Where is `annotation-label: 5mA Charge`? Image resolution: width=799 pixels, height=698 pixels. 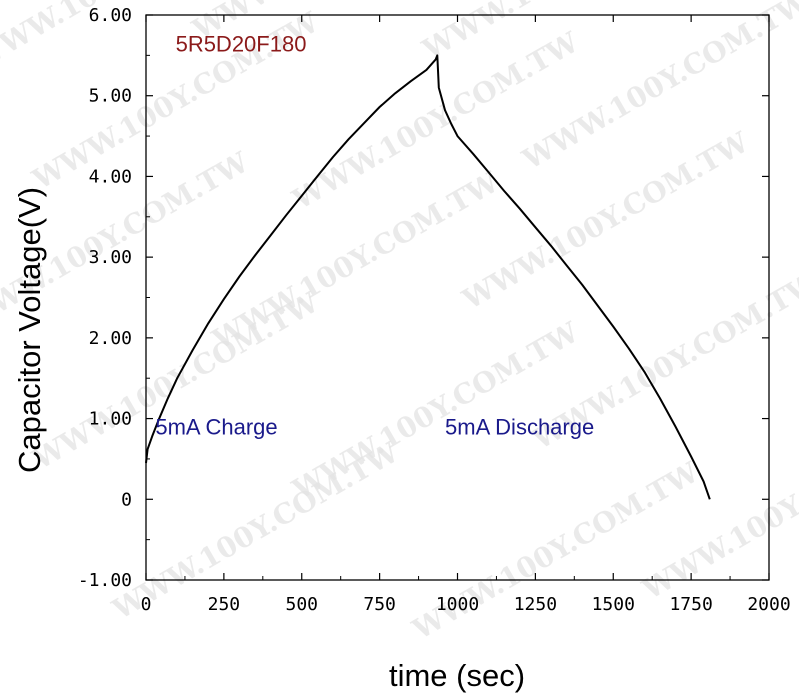 annotation-label: 5mA Charge is located at coordinates (216, 427).